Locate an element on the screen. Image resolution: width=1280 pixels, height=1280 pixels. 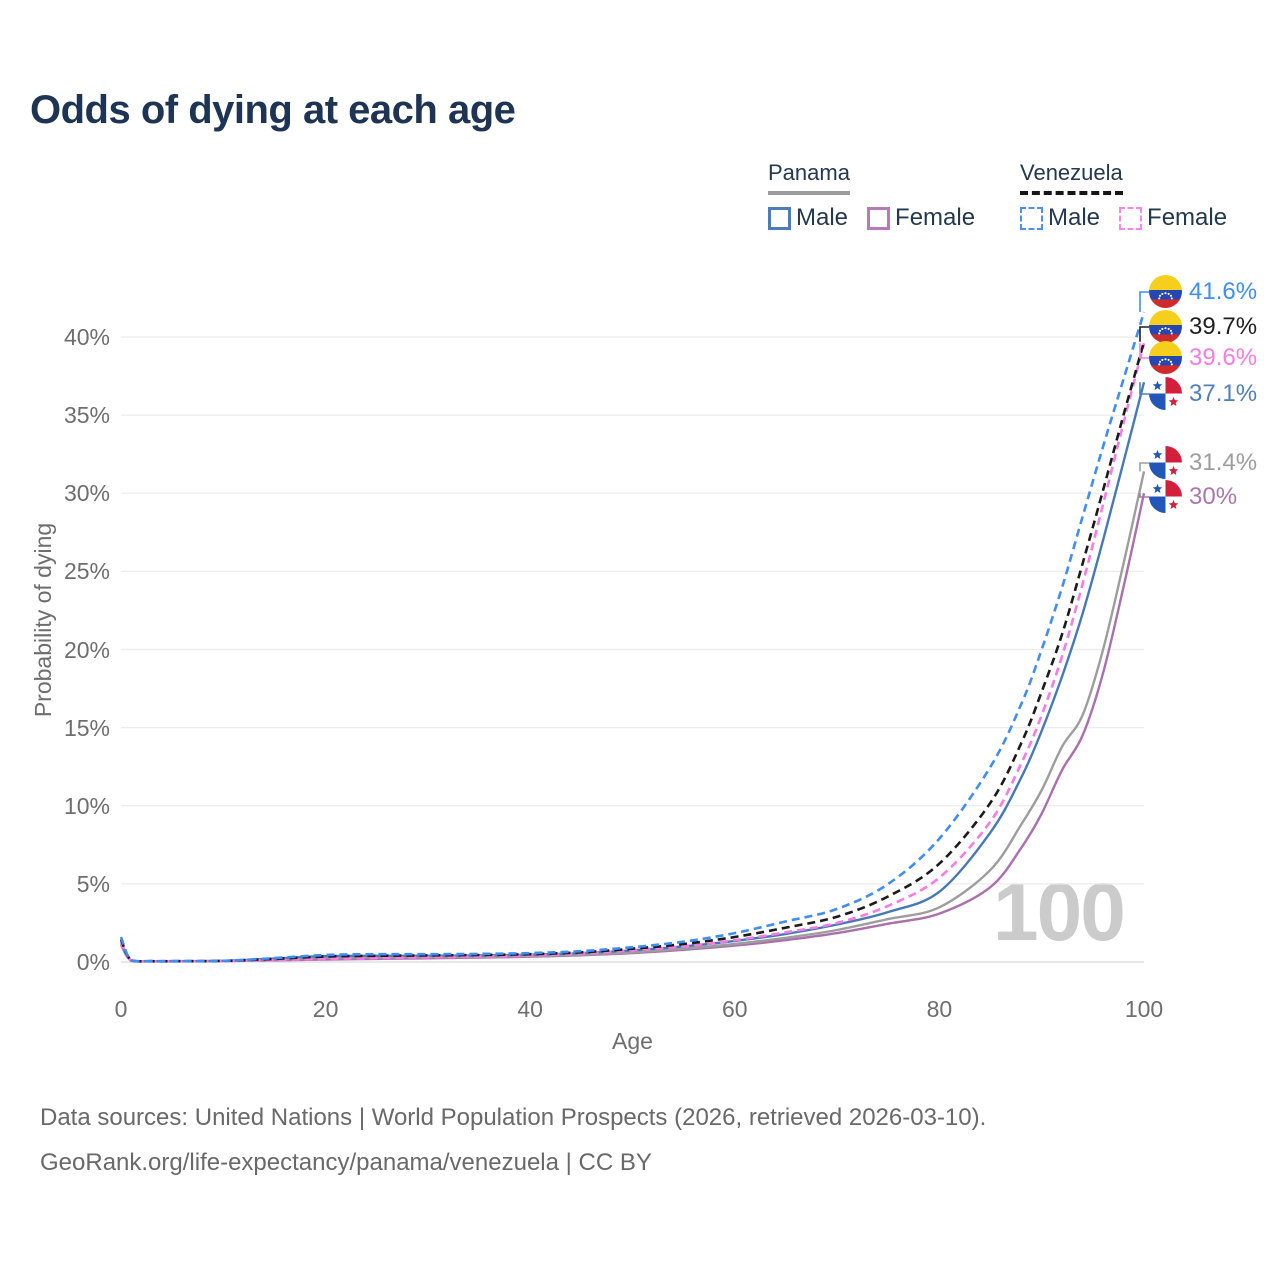
y-tick-label: 5% is located at coordinates (93, 883).